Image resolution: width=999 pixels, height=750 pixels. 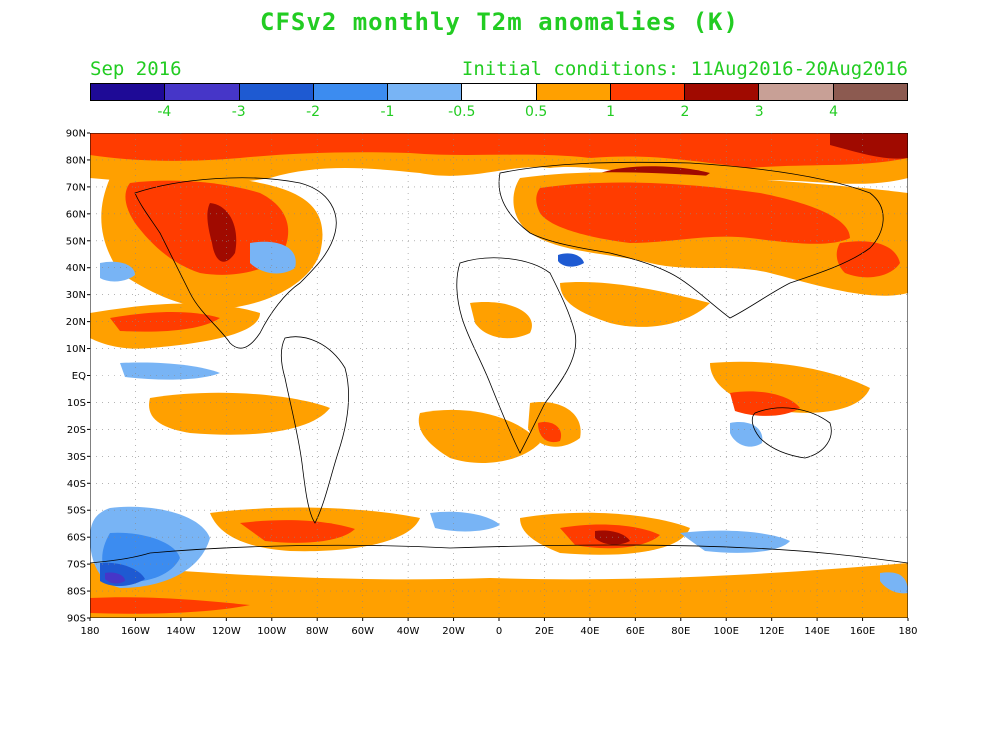 I want to click on latitude-label: 80N, so click(x=76, y=160).